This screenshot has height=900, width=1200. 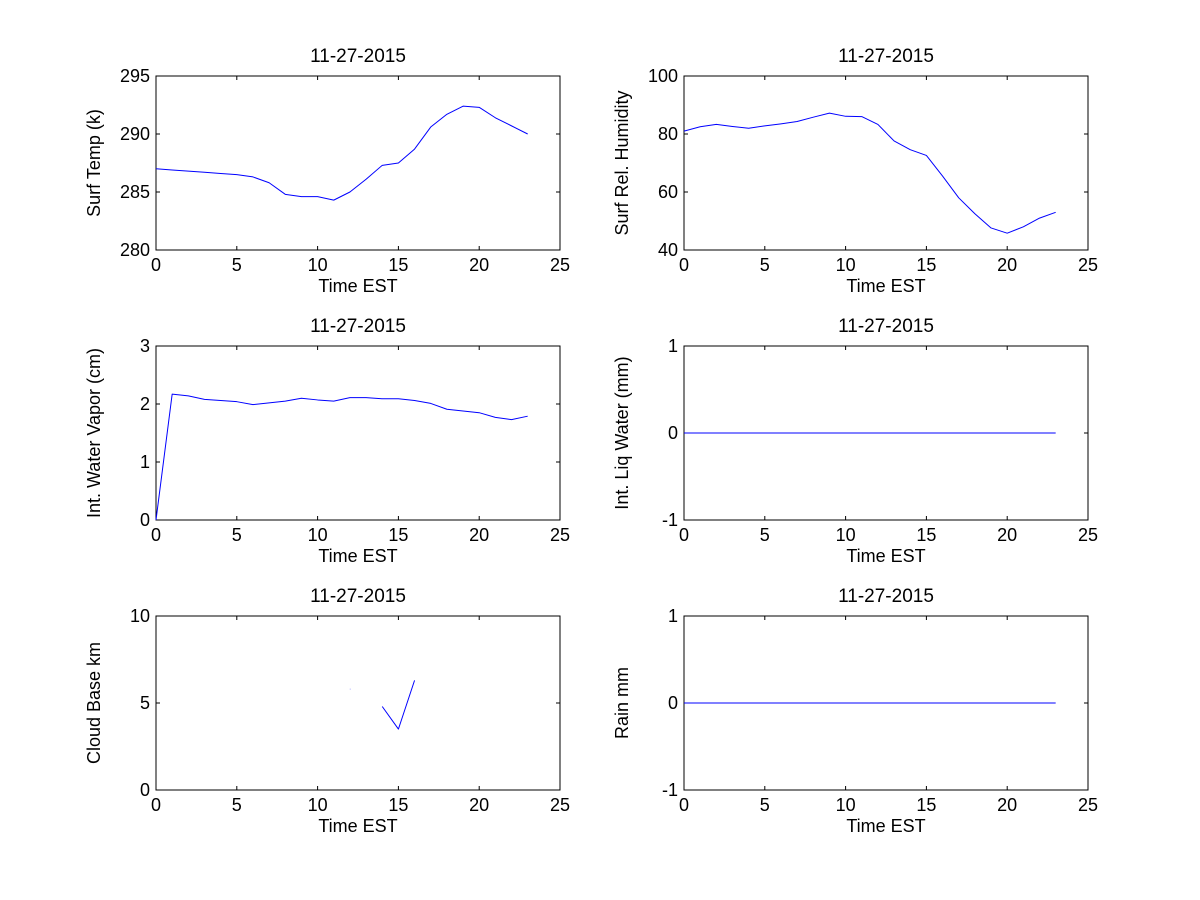 What do you see at coordinates (94, 163) in the screenshot?
I see `y-axis-label: Surf Temp (k)` at bounding box center [94, 163].